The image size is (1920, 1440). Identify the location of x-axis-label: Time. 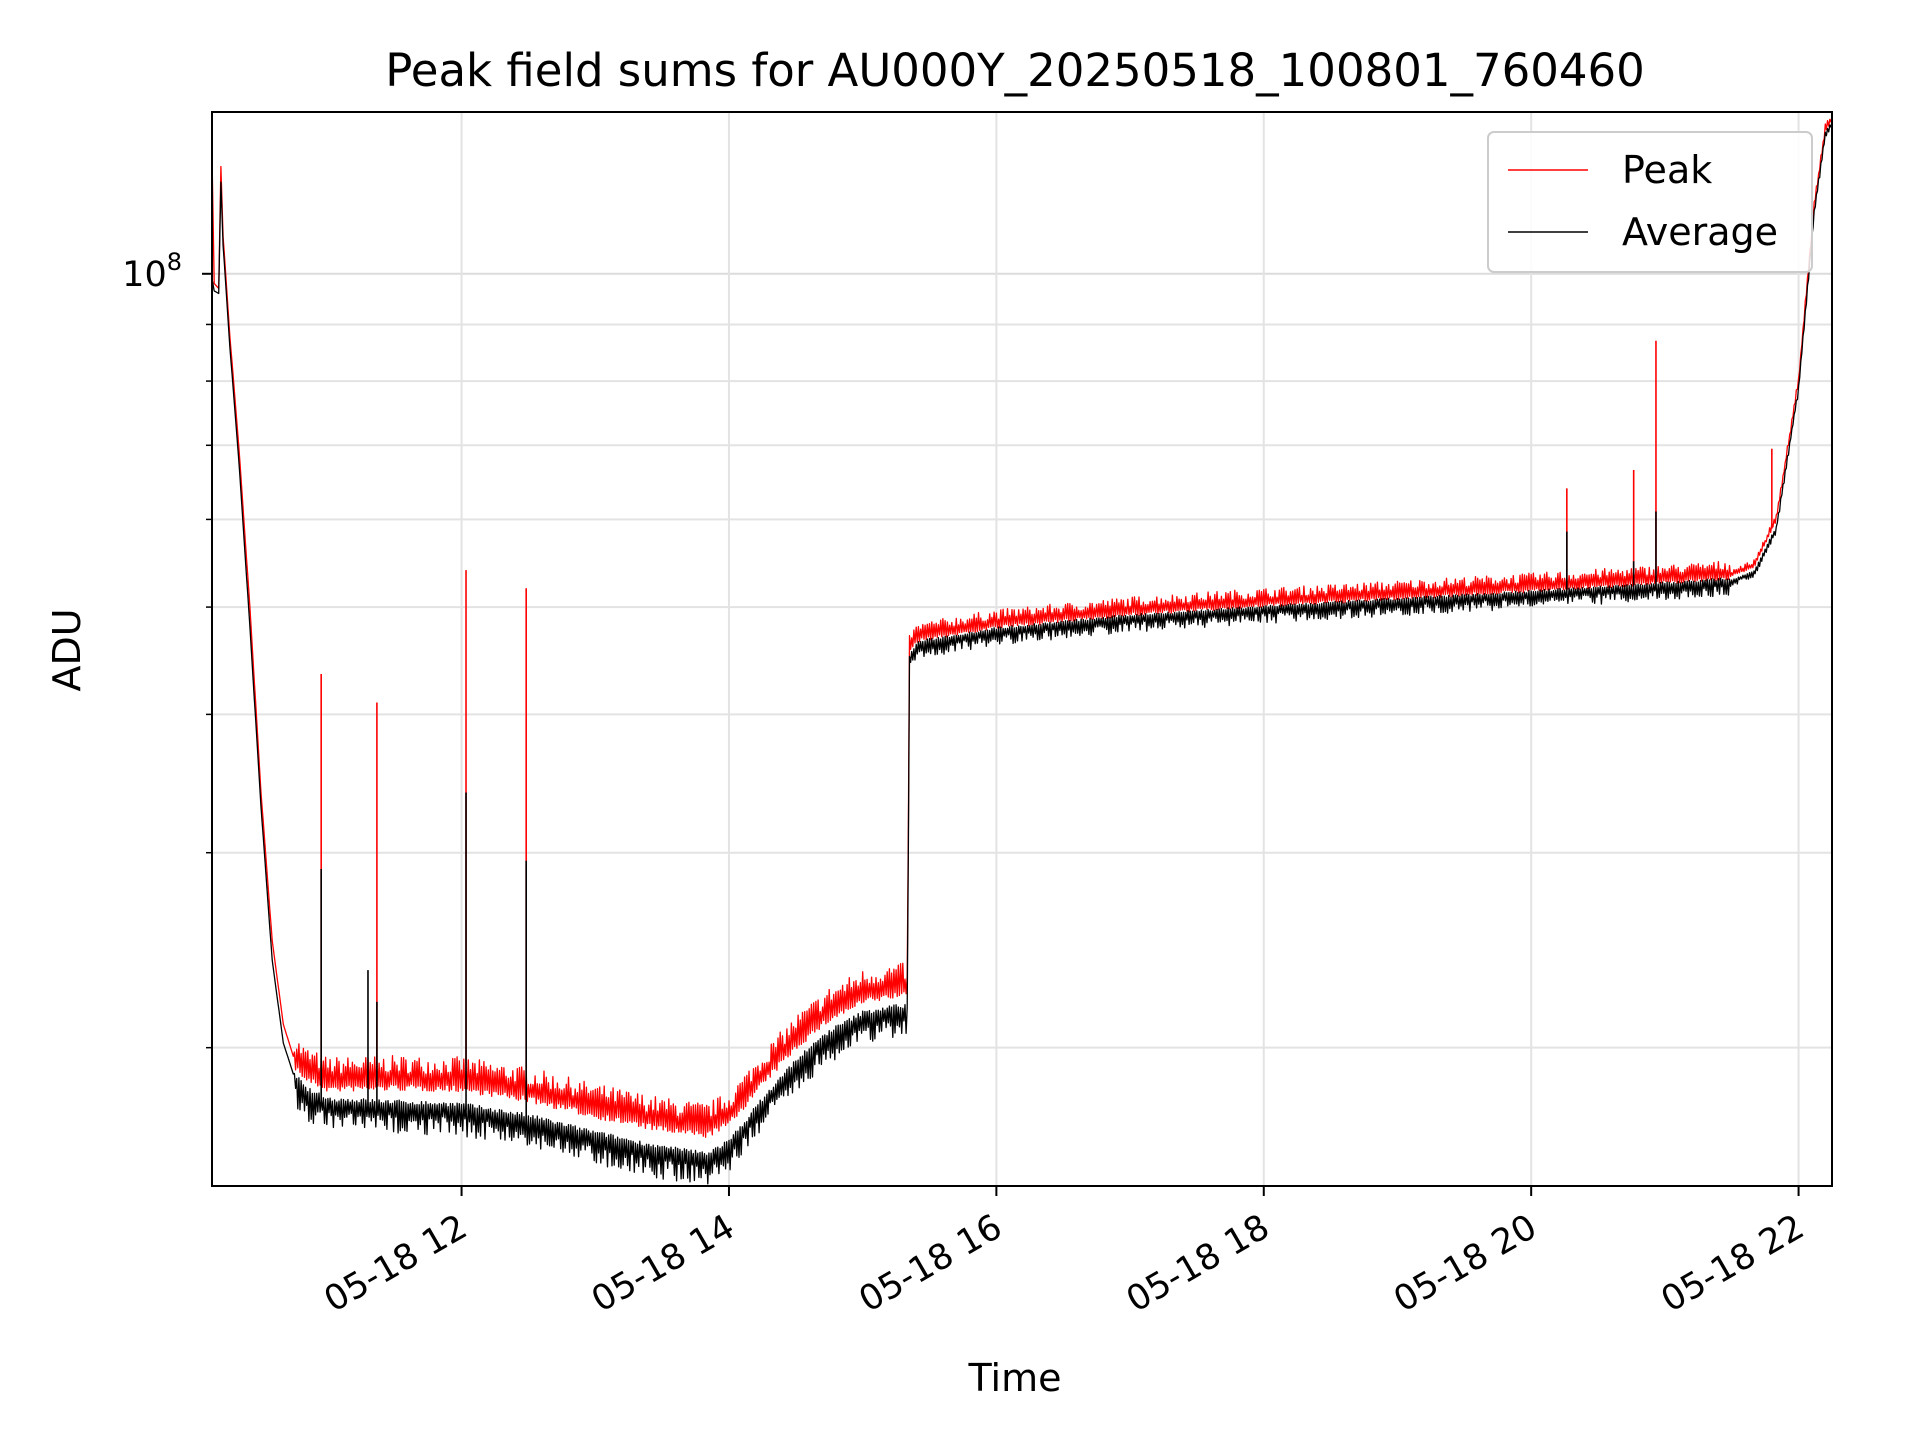
(1015, 1378).